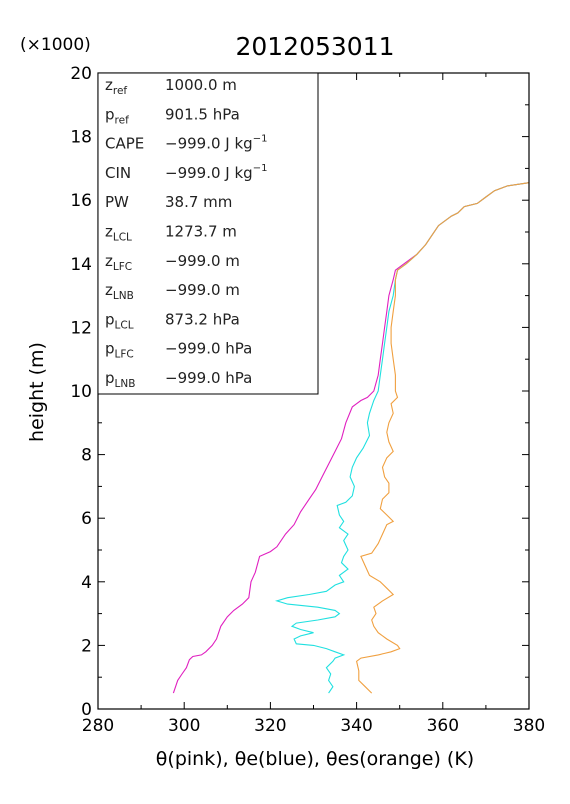 This screenshot has width=570, height=804. Describe the element at coordinates (117, 202) in the screenshot. I see `stats-symbol: PW` at that location.